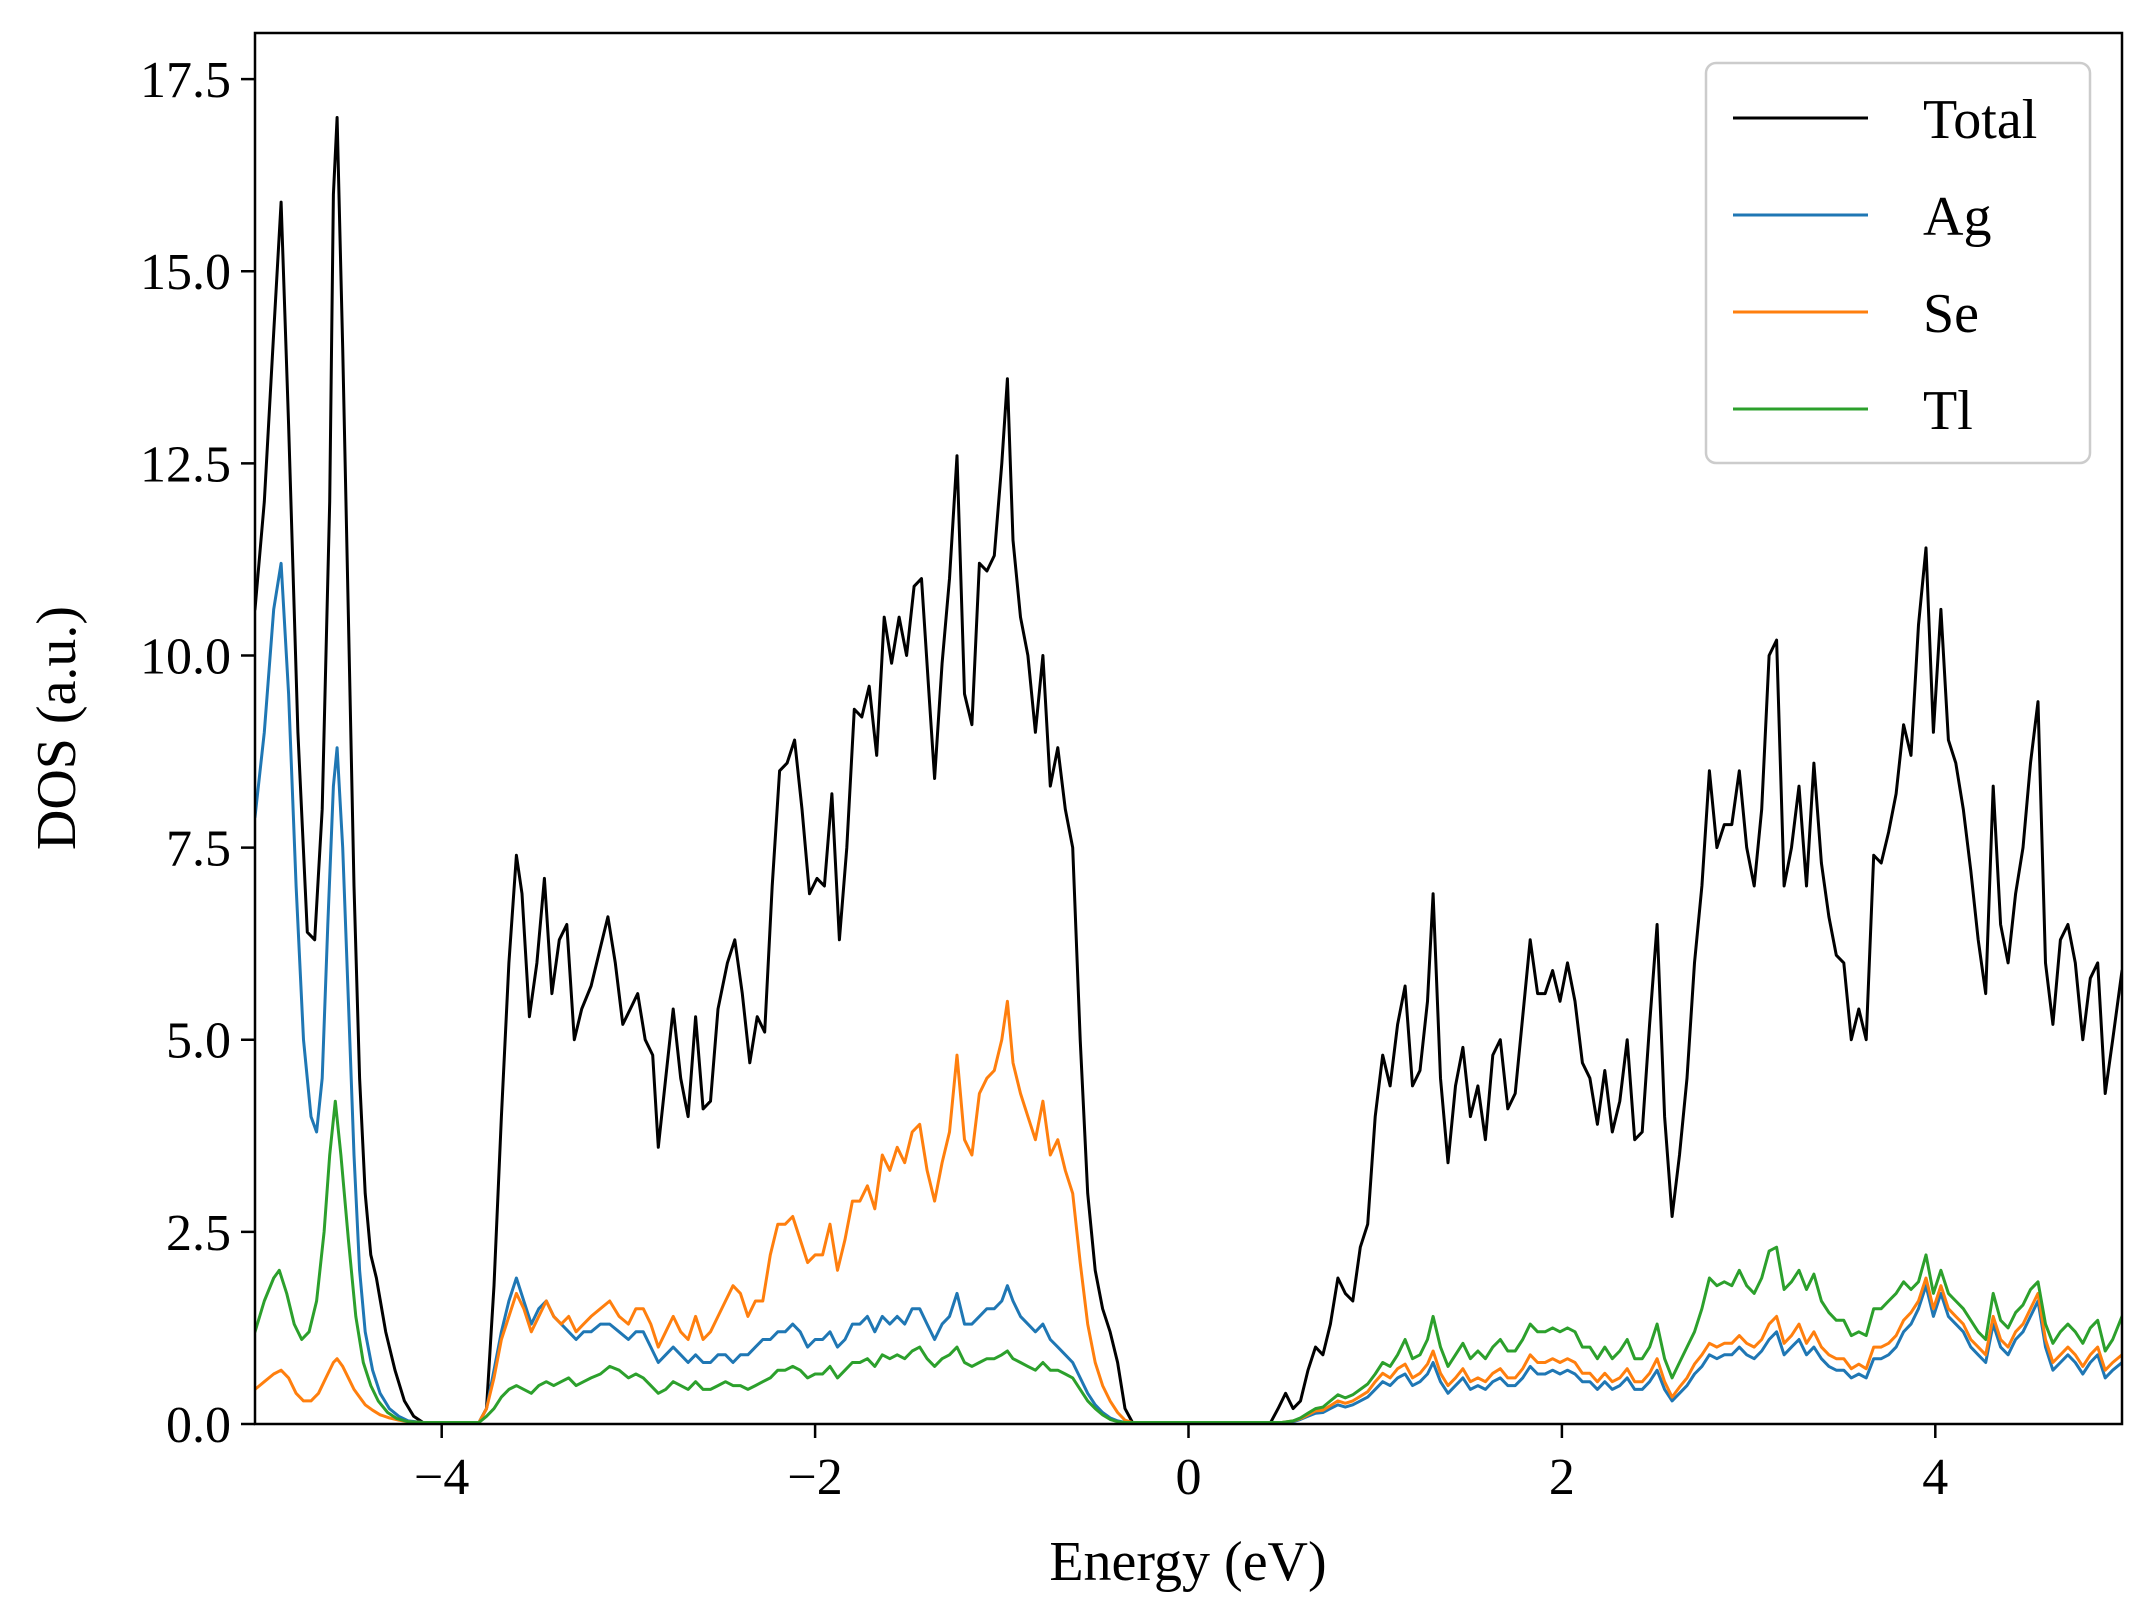 This screenshot has height=1617, width=2147. I want to click on y-axis: 0.0 2.5 5.0 7.5 10.0 12.5 15.0 17.5, so click(197, 753).